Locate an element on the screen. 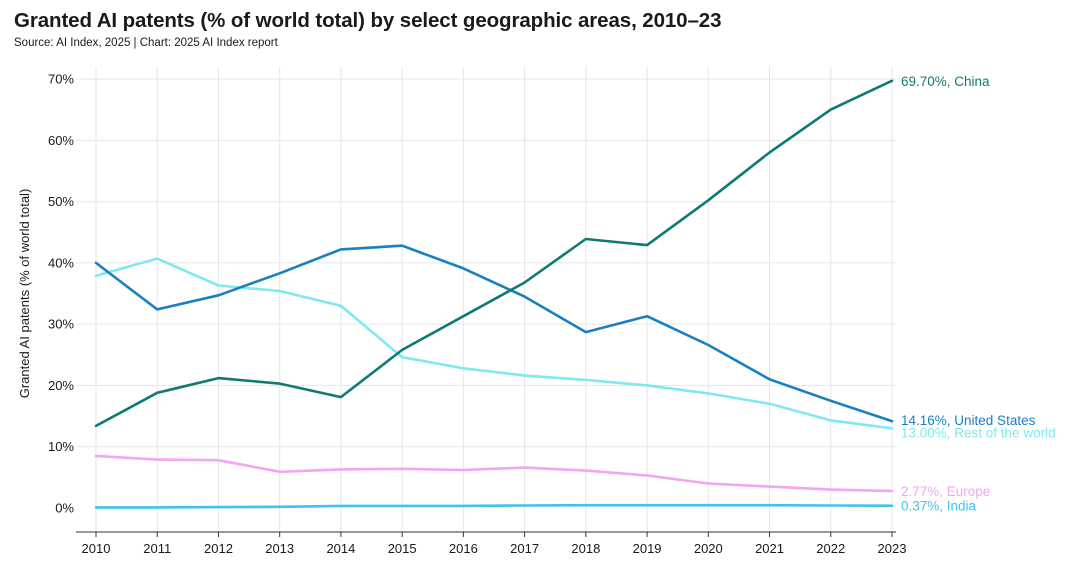 This screenshot has height=570, width=1080. y-tick-label: 40% is located at coordinates (61, 262).